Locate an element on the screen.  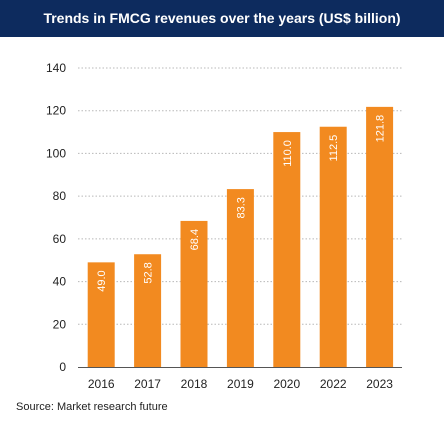
bar-2017 is located at coordinates (148, 310).